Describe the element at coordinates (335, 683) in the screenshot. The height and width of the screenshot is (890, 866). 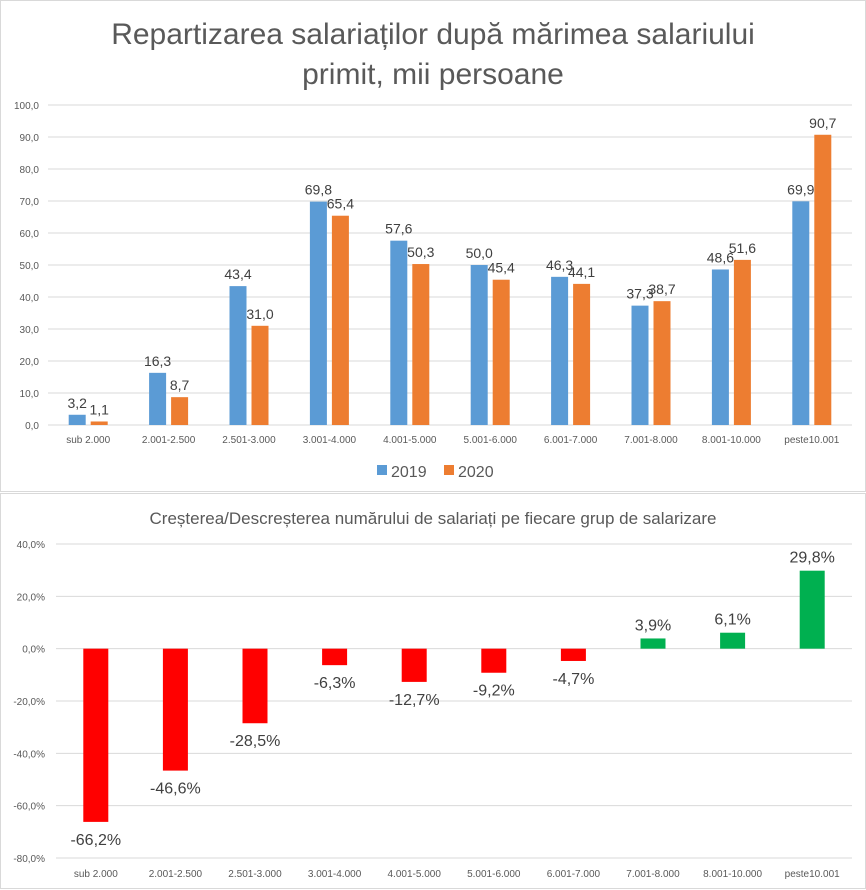
I see `data-label: -6,3%` at that location.